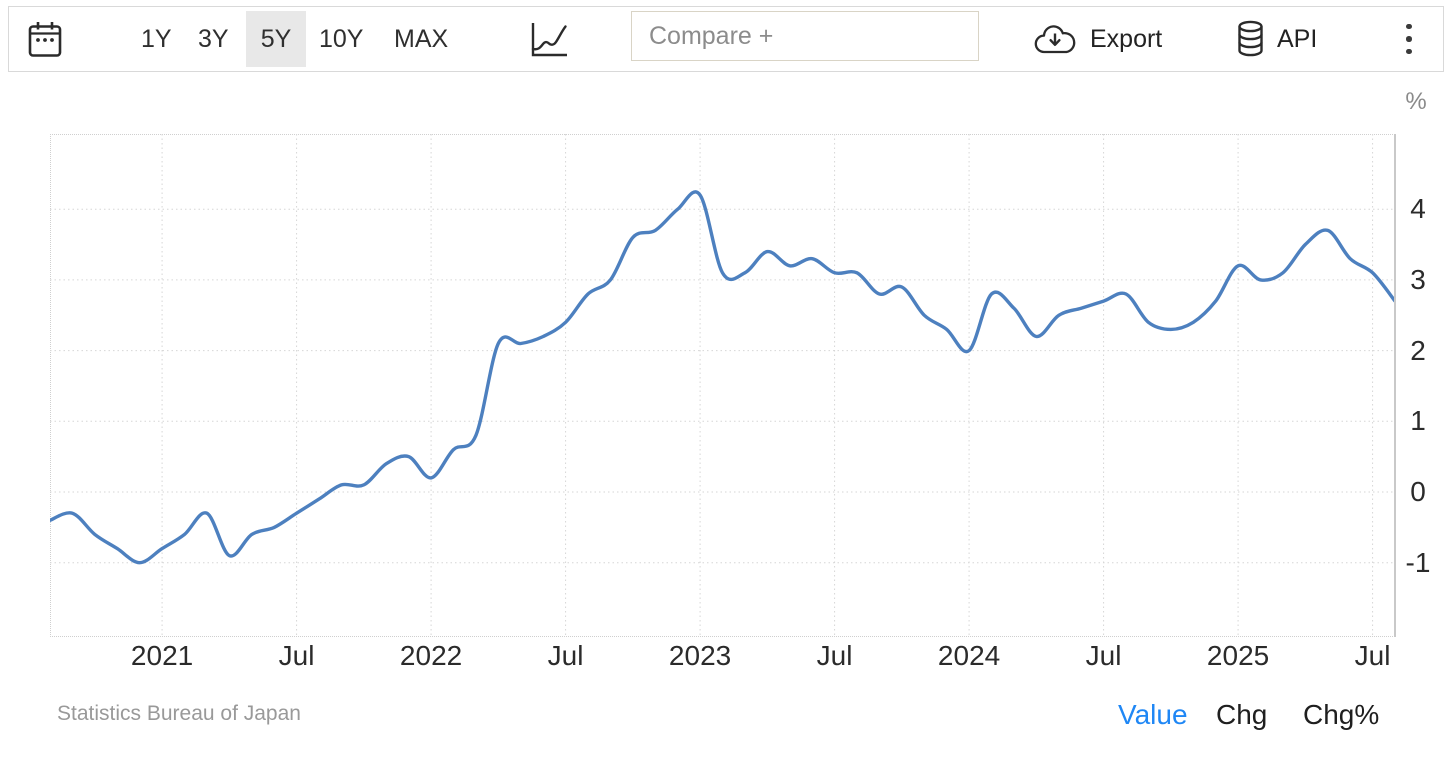  What do you see at coordinates (805, 36) in the screenshot?
I see `compare-input` at bounding box center [805, 36].